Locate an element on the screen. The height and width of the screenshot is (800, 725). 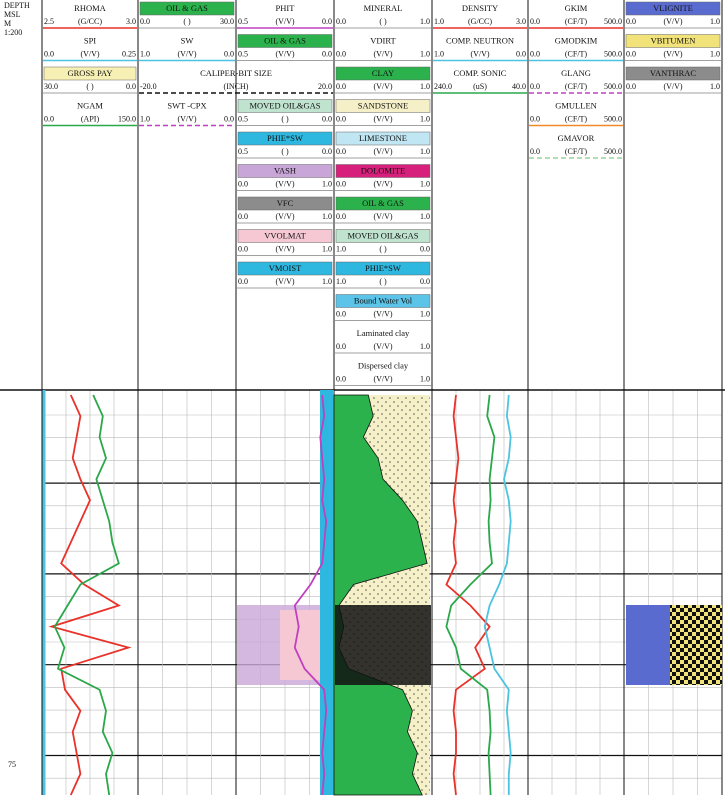
scale-right: 3.0 is located at coordinates (521, 21).